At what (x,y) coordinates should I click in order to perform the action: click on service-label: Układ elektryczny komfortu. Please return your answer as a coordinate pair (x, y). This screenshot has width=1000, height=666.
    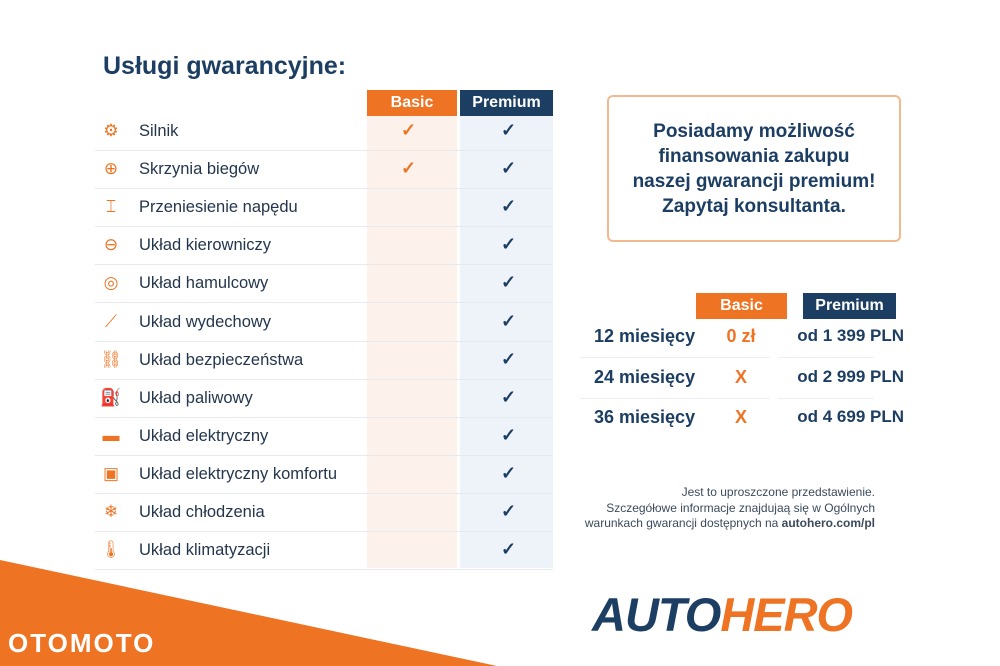
    Looking at the image, I should click on (238, 473).